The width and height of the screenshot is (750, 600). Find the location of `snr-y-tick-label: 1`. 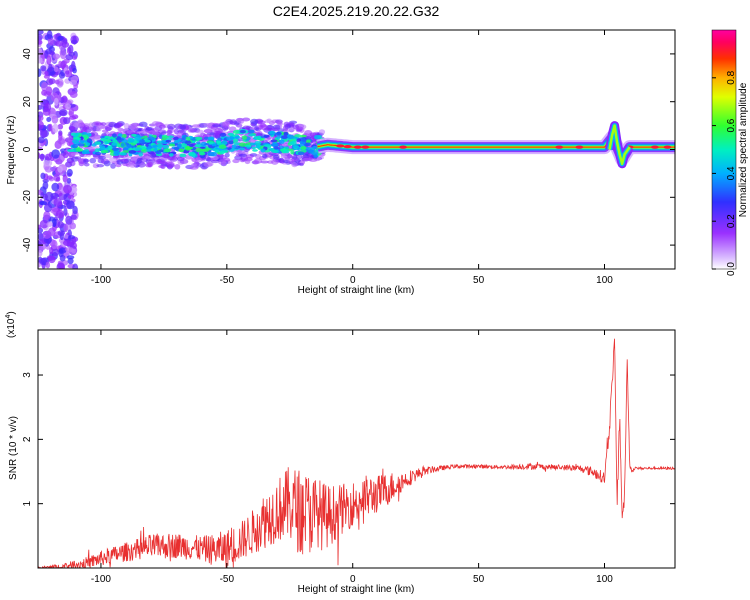

snr-y-tick-label: 1 is located at coordinates (27, 503).